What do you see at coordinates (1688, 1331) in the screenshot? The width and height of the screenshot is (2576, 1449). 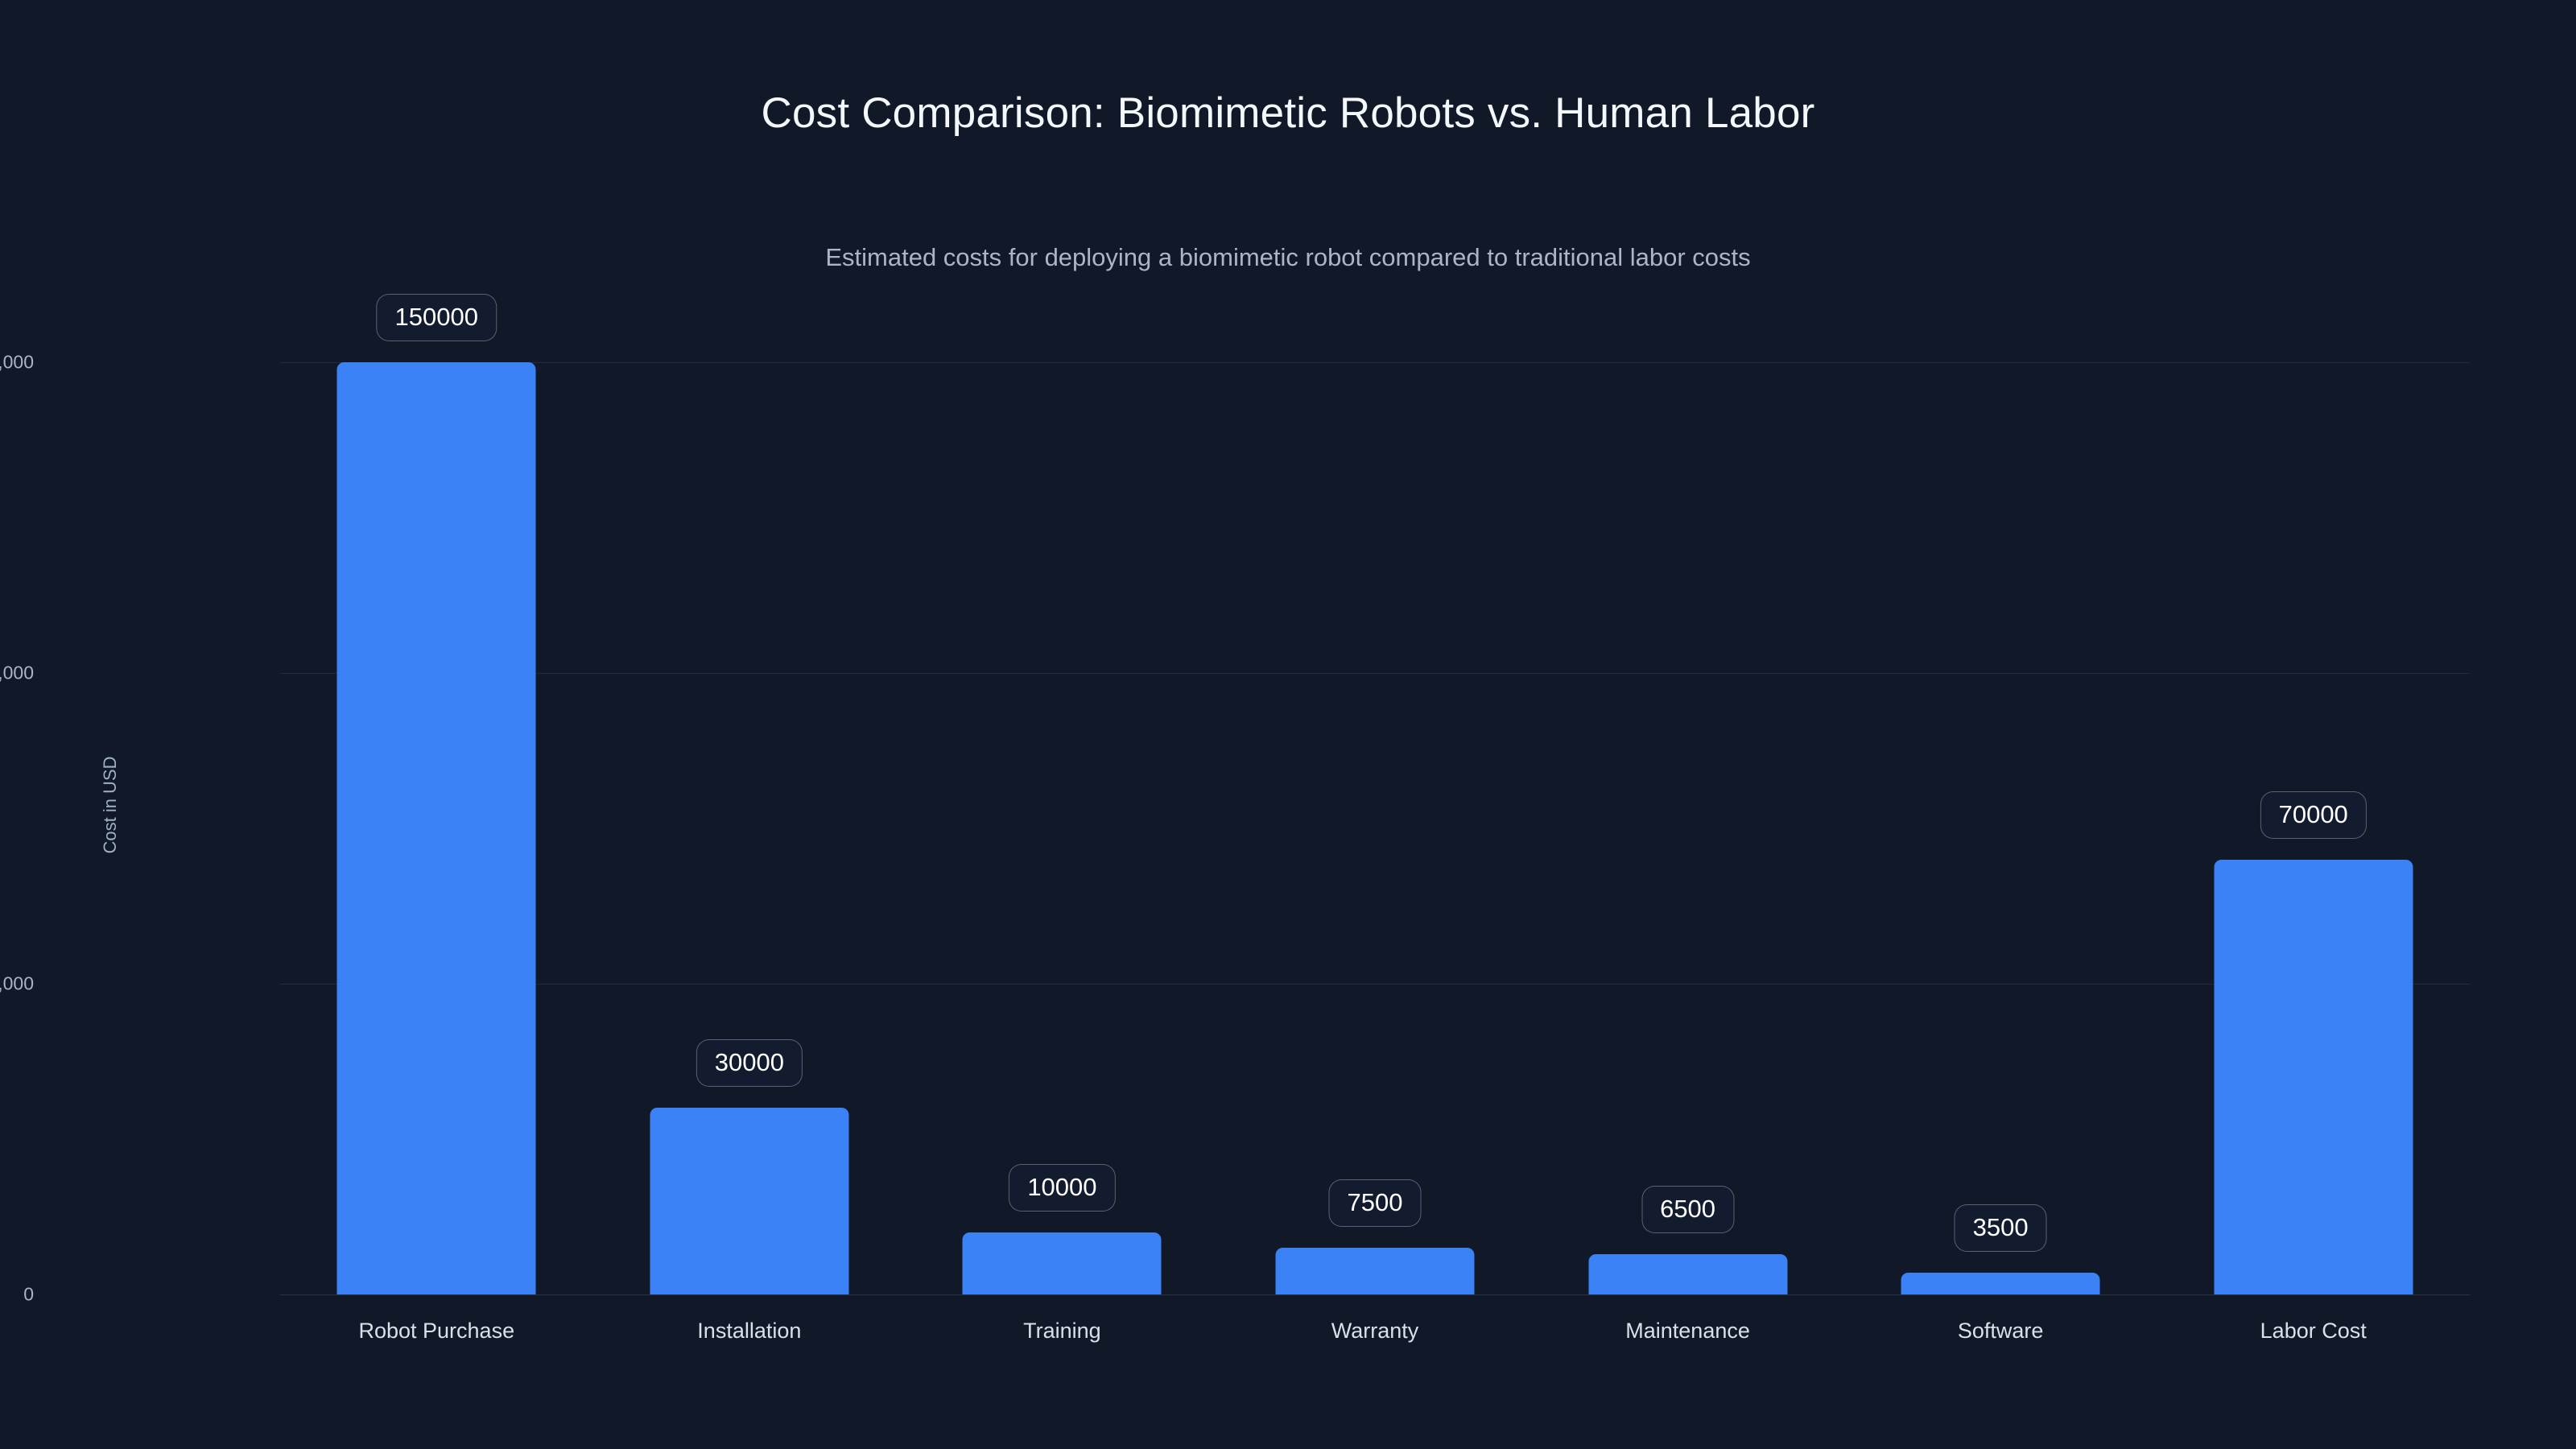 I see `x-axis-tick-label: Maintenance` at bounding box center [1688, 1331].